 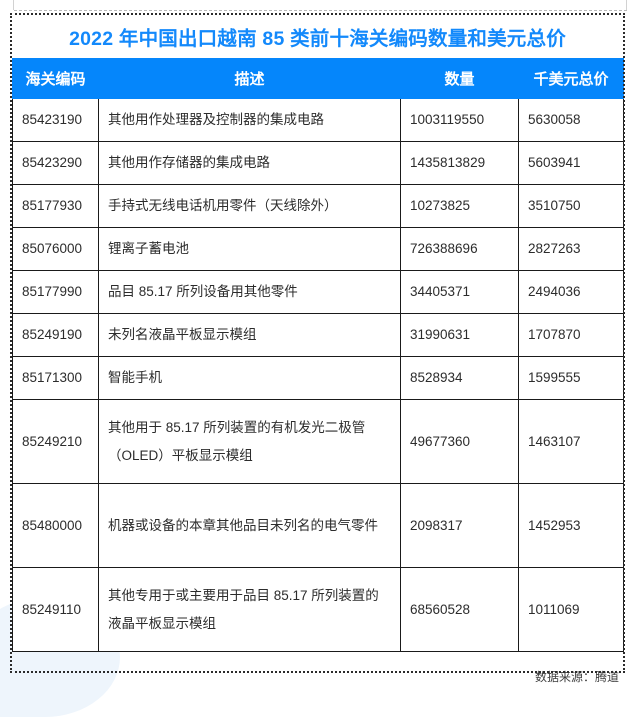 I want to click on cell-quantity: 10273825, so click(x=459, y=206).